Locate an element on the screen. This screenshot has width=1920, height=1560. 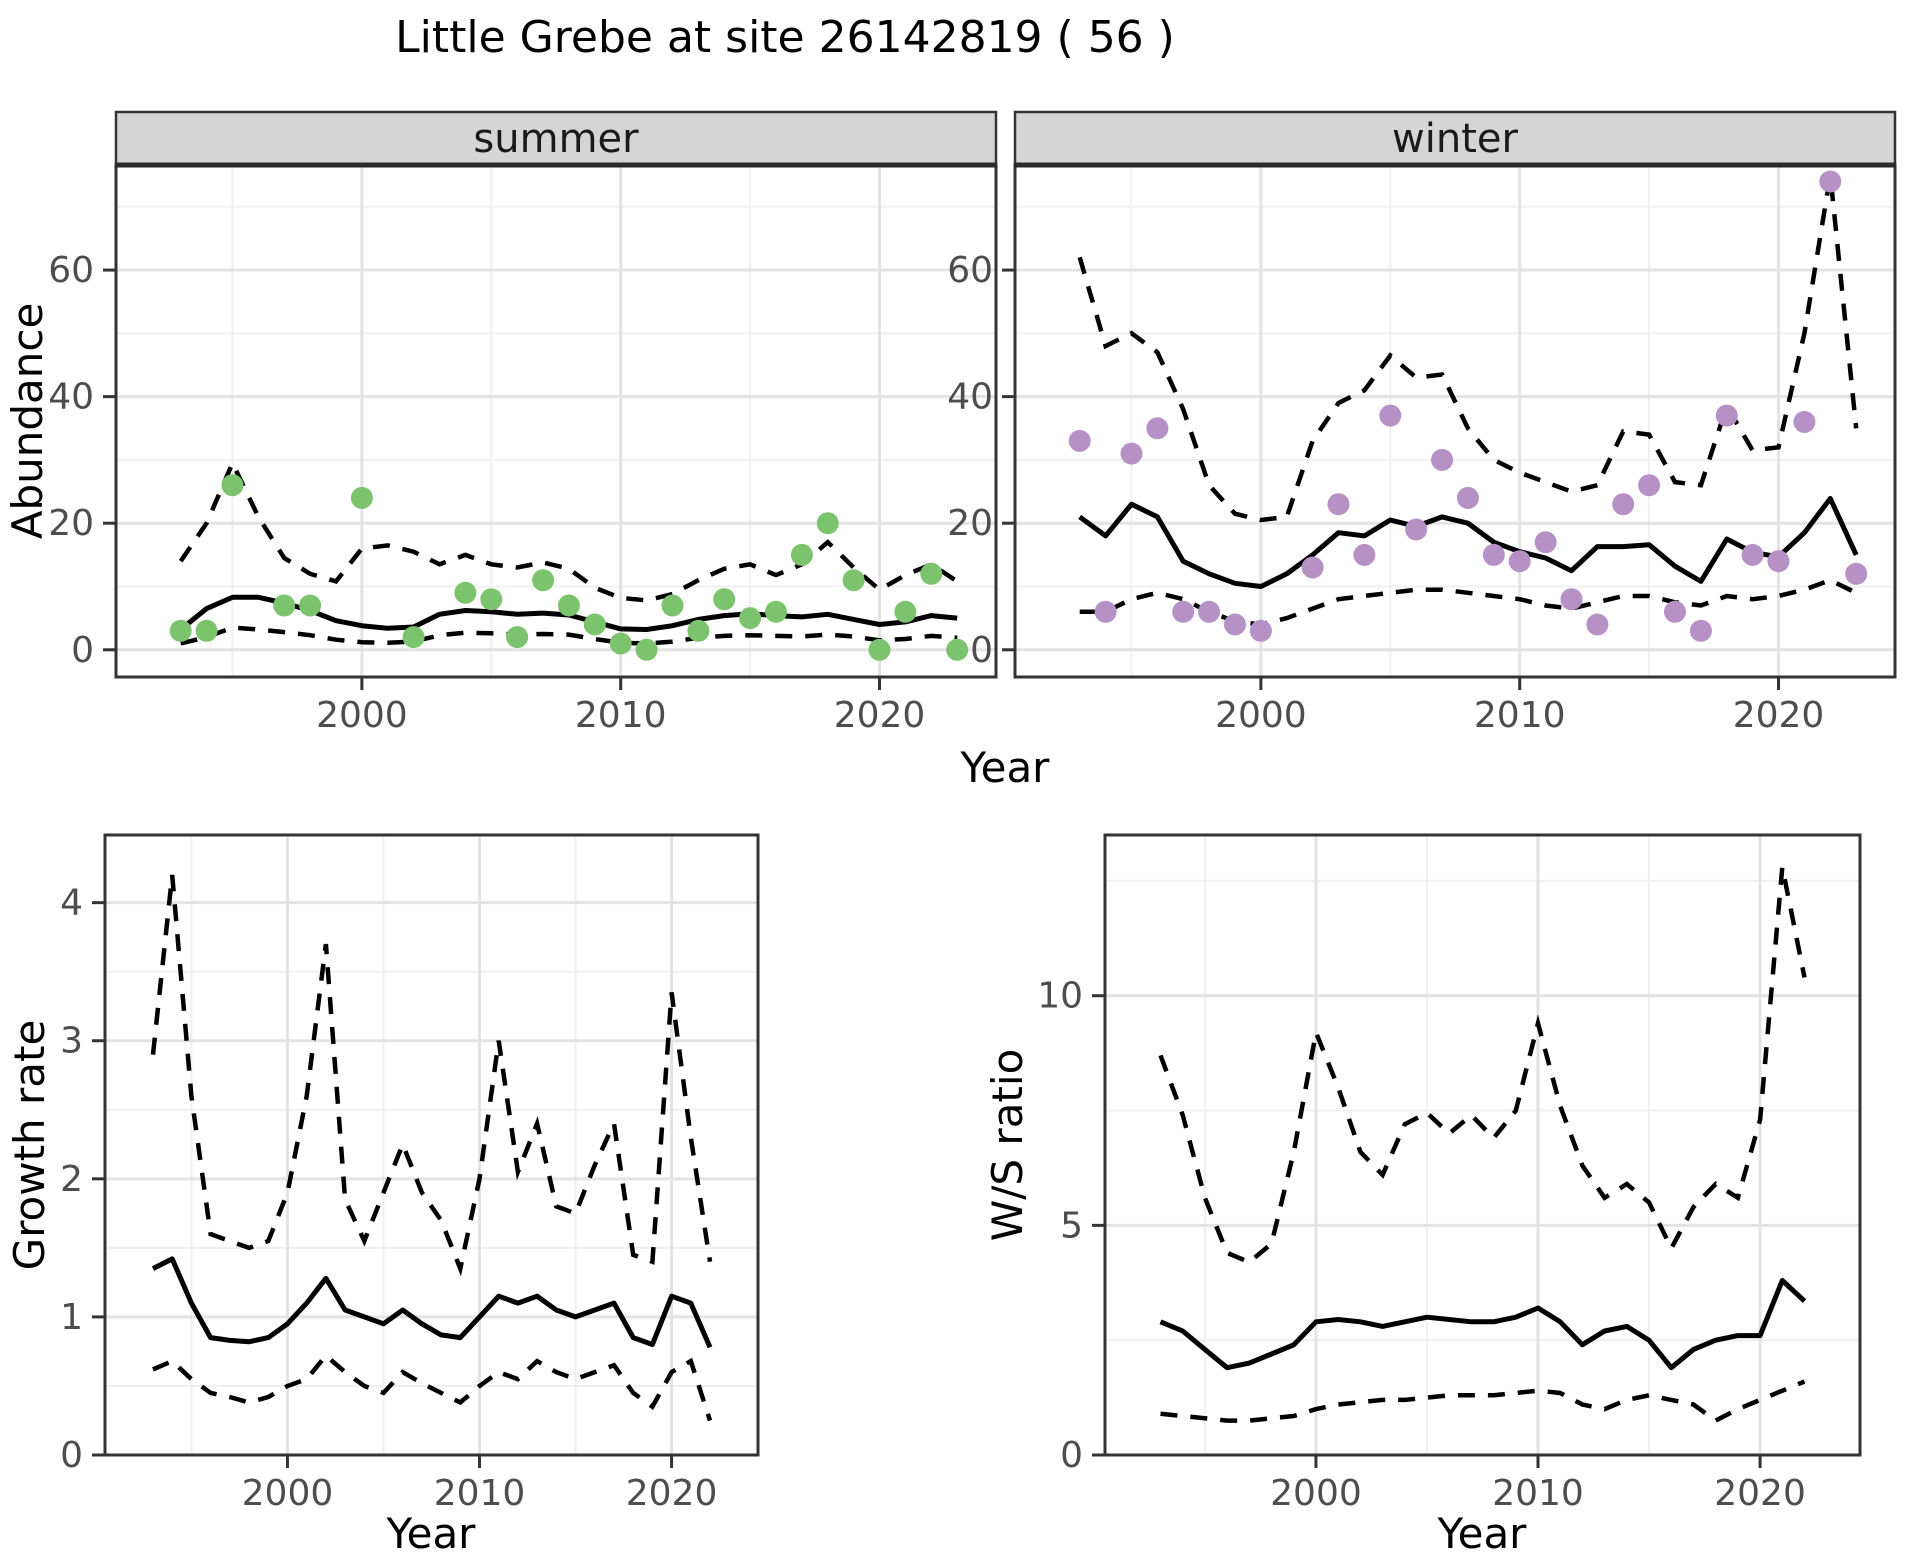
summer-upper-ci-line is located at coordinates (568, 530).